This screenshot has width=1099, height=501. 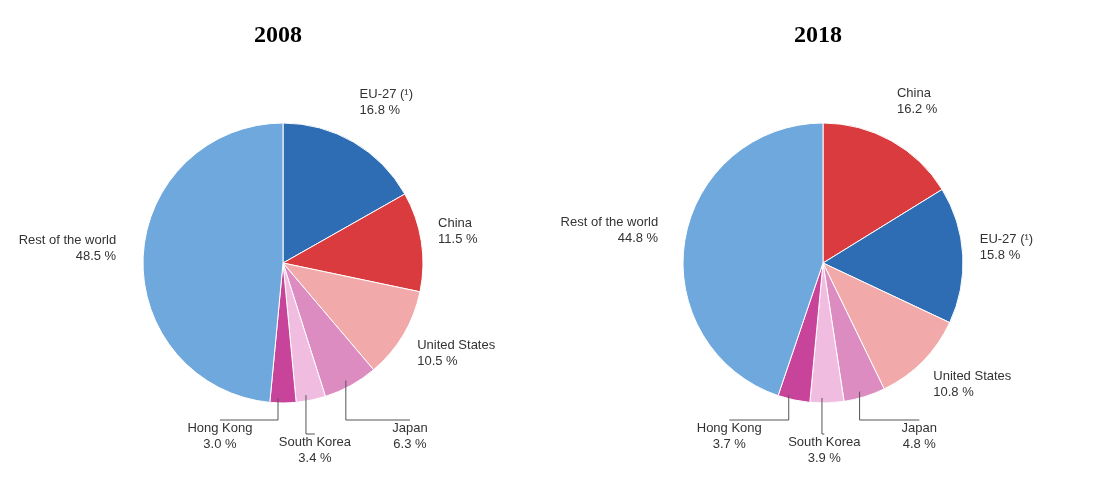 I want to click on data-label: 3.0 %, so click(x=220, y=443).